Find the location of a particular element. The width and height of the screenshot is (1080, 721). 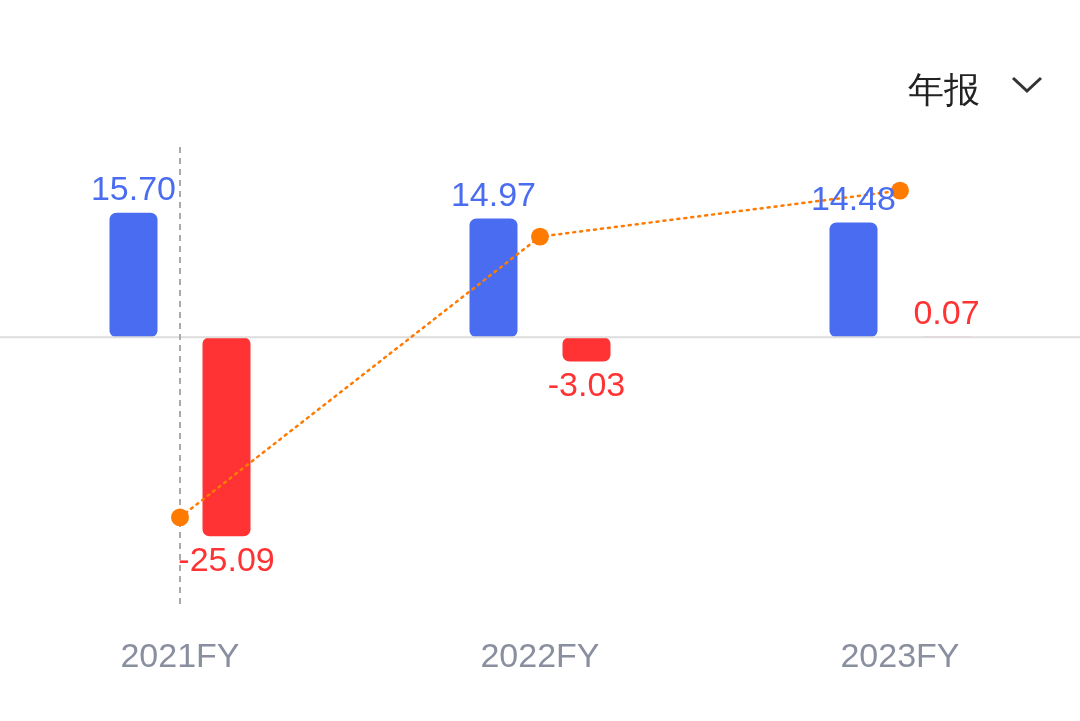

data-label: 14.97 is located at coordinates (493, 193).